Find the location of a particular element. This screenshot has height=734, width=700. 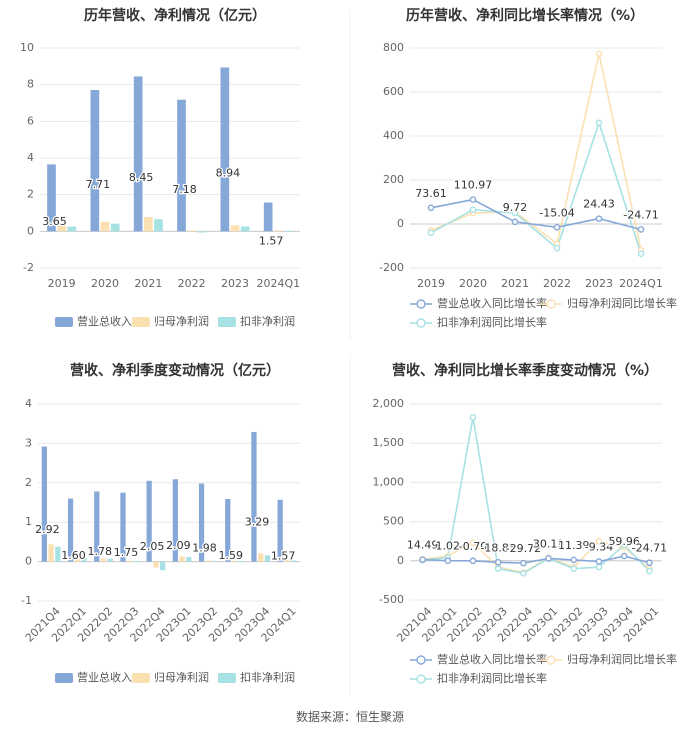

legend-item: 营业总收入同比增长率 is located at coordinates (478, 303).